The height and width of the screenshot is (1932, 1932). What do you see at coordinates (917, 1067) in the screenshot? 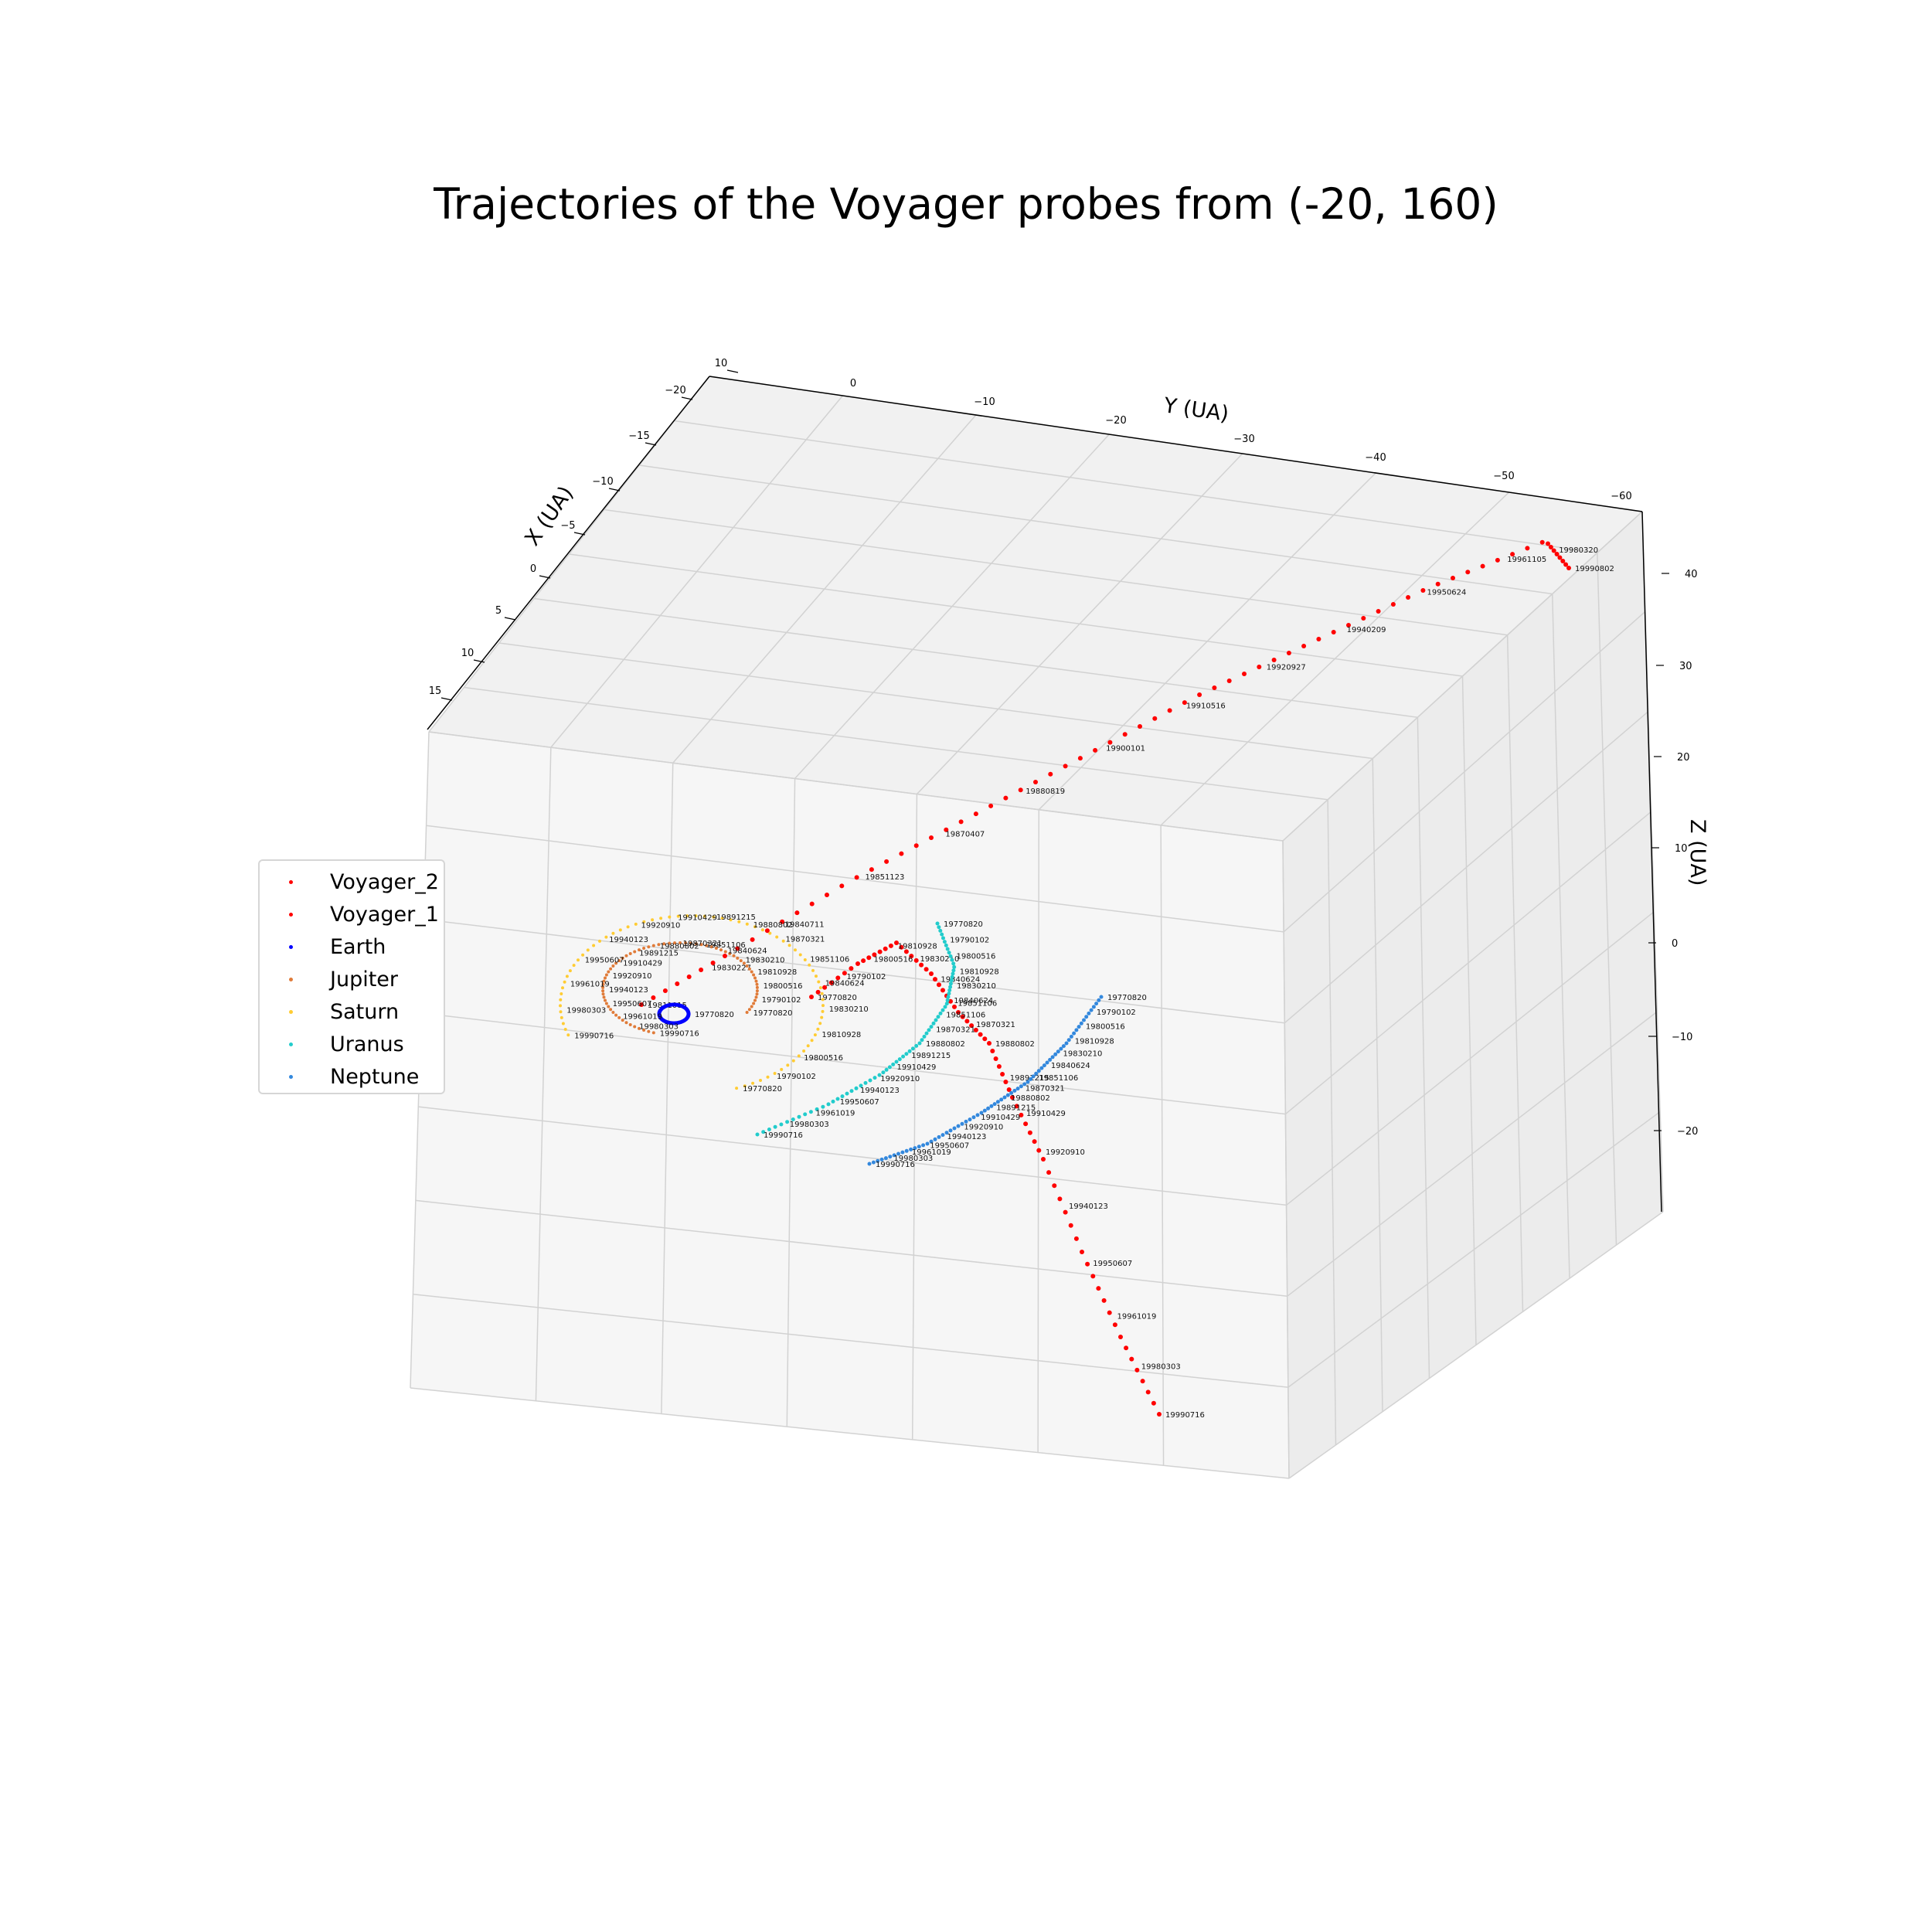
I see `data-label: 19910429` at bounding box center [917, 1067].